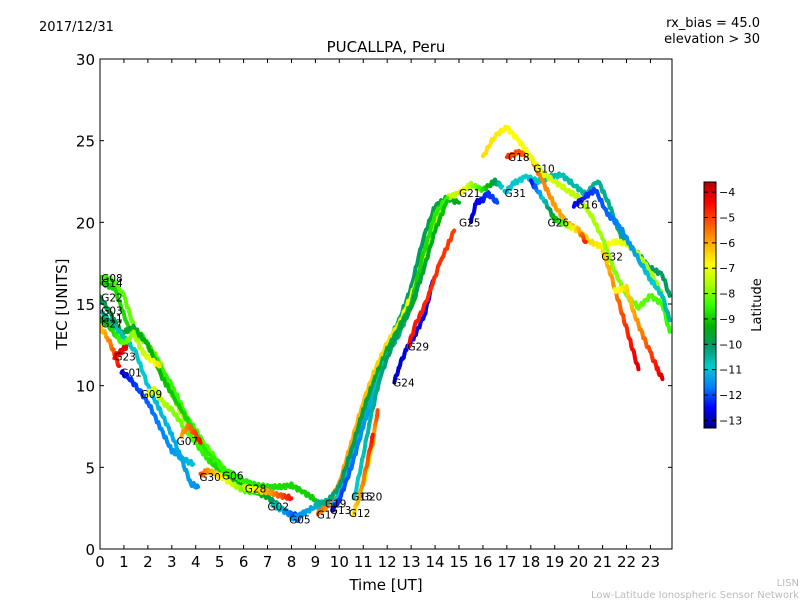 The image size is (800, 600). Describe the element at coordinates (188, 442) in the screenshot. I see `satellite-label: G07` at that location.